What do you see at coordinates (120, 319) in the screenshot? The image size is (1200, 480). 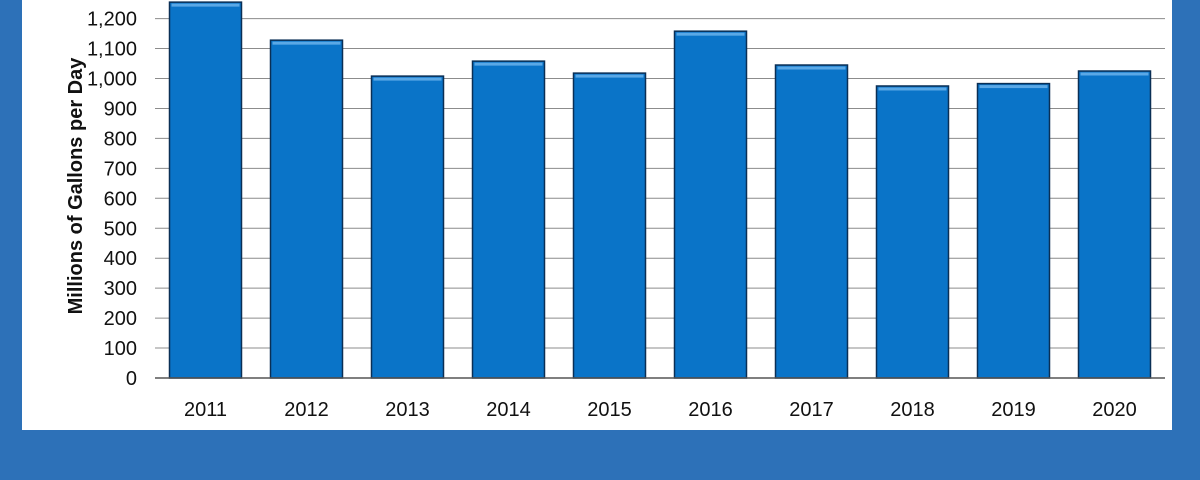 I see `y-tick-label: 200` at bounding box center [120, 319].